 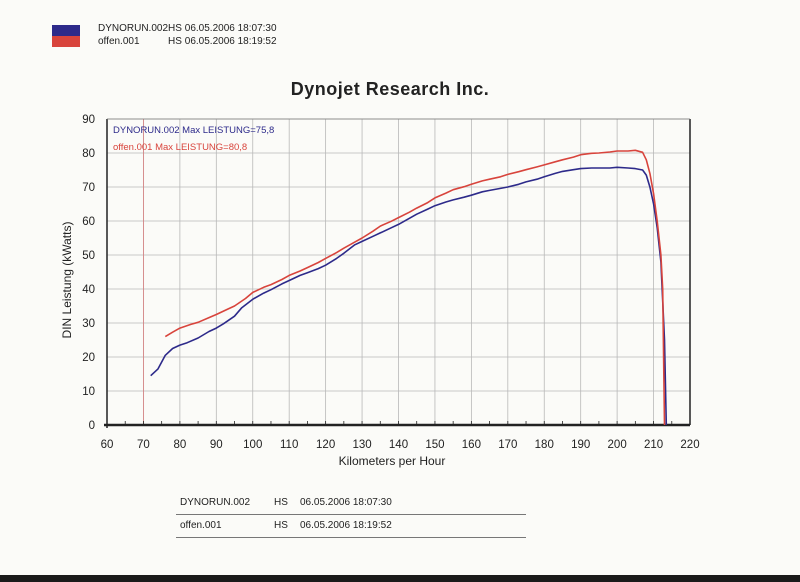 I want to click on y-tick-label: 40, so click(x=88, y=290).